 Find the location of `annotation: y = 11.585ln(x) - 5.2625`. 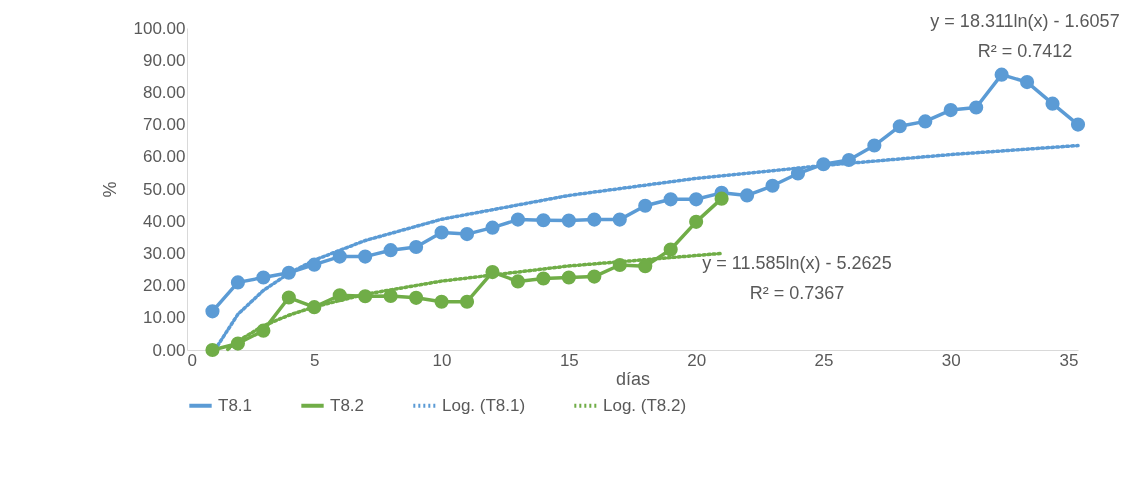

annotation: y = 11.585ln(x) - 5.2625 is located at coordinates (797, 263).